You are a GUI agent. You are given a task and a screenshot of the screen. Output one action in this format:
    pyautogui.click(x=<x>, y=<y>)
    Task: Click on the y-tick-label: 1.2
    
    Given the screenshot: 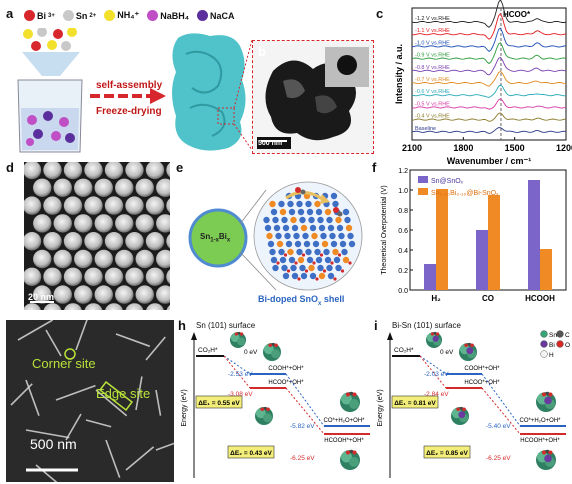 What is the action you would take?
    pyautogui.click(x=403, y=171)
    